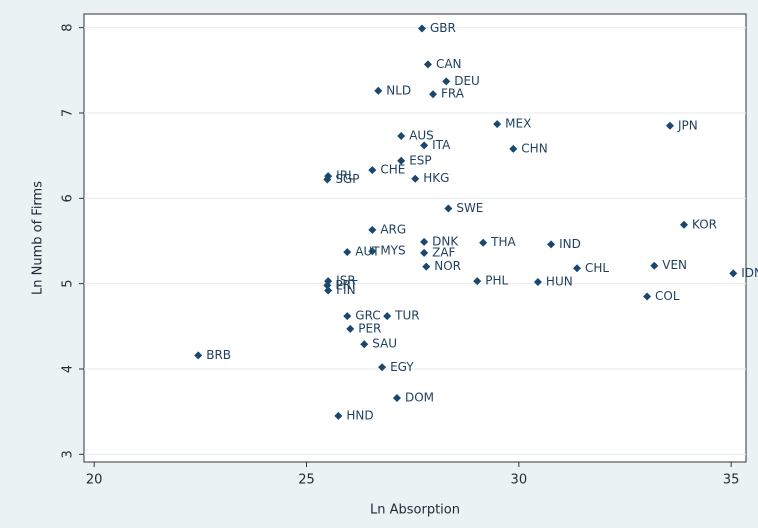  What do you see at coordinates (436, 178) in the screenshot?
I see `point-label: HKG` at bounding box center [436, 178].